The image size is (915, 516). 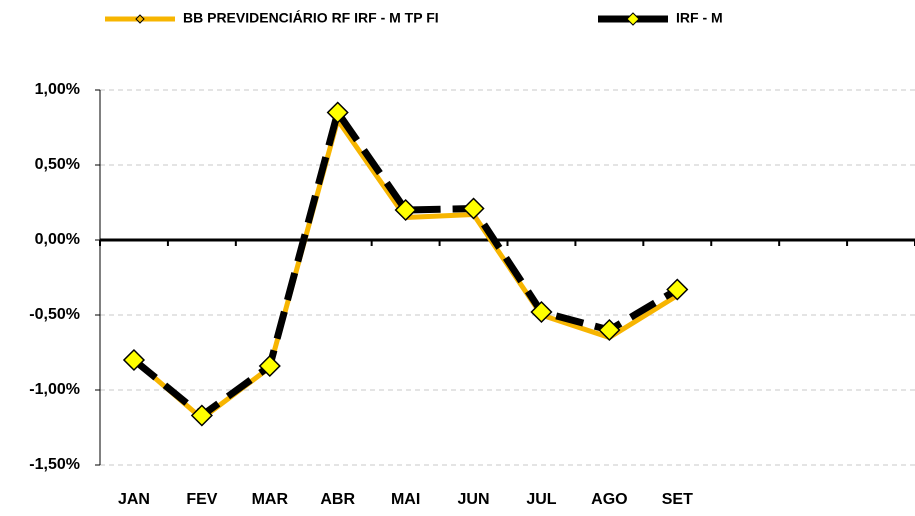 What do you see at coordinates (134, 499) in the screenshot?
I see `x-tick-label: JAN` at bounding box center [134, 499].